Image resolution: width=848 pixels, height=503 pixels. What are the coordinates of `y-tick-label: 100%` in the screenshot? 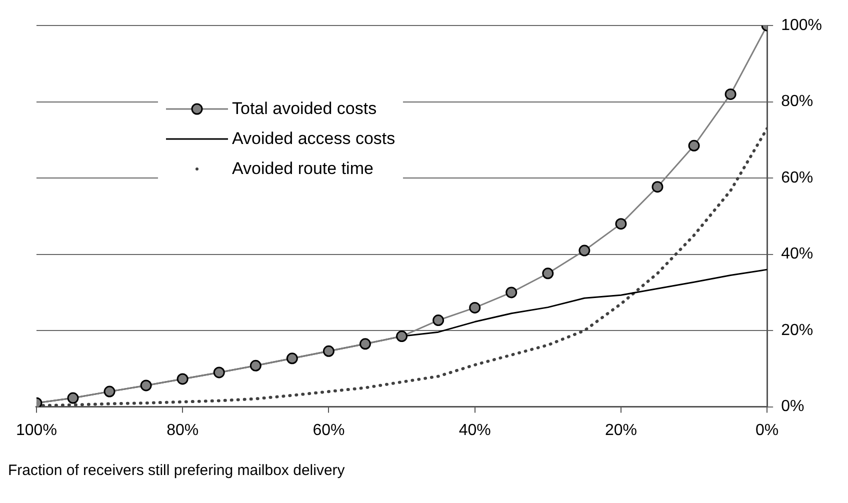 It's located at (801, 25).